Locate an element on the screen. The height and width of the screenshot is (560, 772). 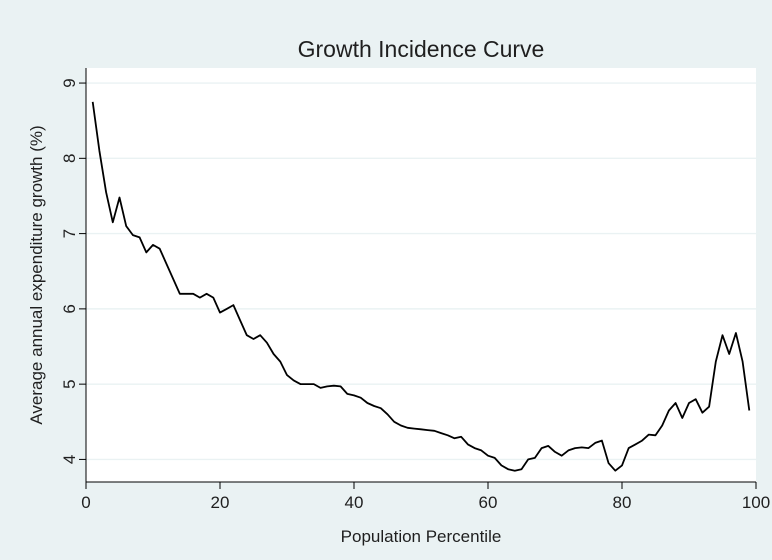
y-tick-label: 7 is located at coordinates (69, 233).